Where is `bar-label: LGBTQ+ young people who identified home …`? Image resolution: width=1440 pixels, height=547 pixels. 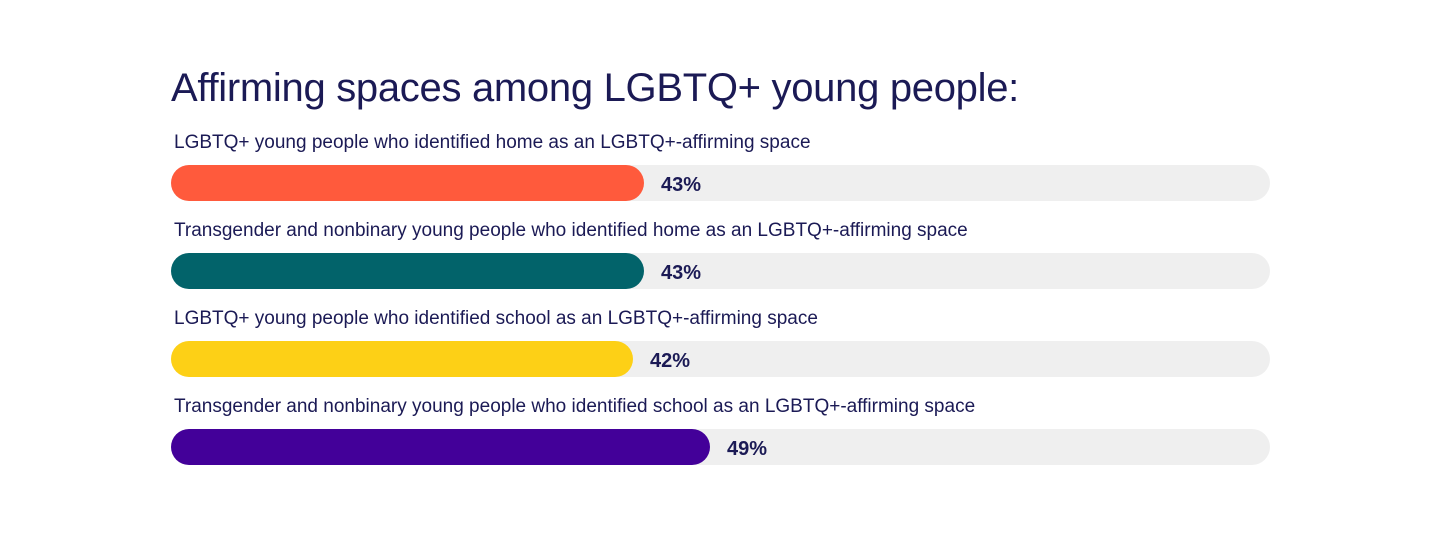
bar-label: LGBTQ+ young people who identified home … is located at coordinates (492, 142).